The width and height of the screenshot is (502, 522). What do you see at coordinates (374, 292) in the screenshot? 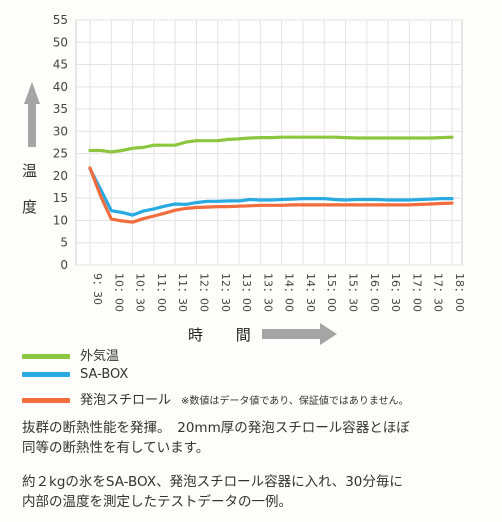
I see `x-tick-label: 16：00` at bounding box center [374, 292].